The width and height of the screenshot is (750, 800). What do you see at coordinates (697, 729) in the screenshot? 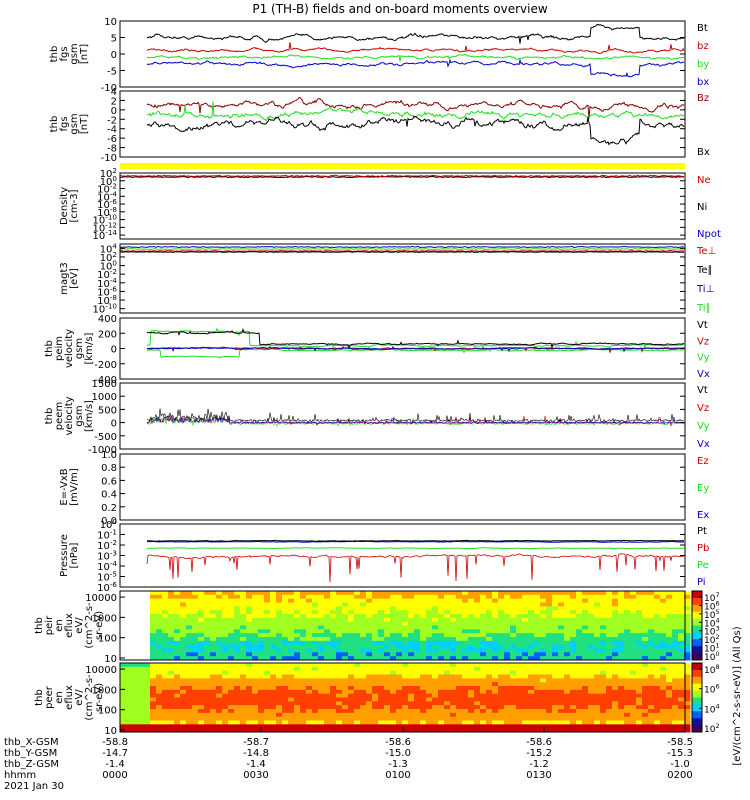
I see `colorbar-segment` at bounding box center [697, 729].